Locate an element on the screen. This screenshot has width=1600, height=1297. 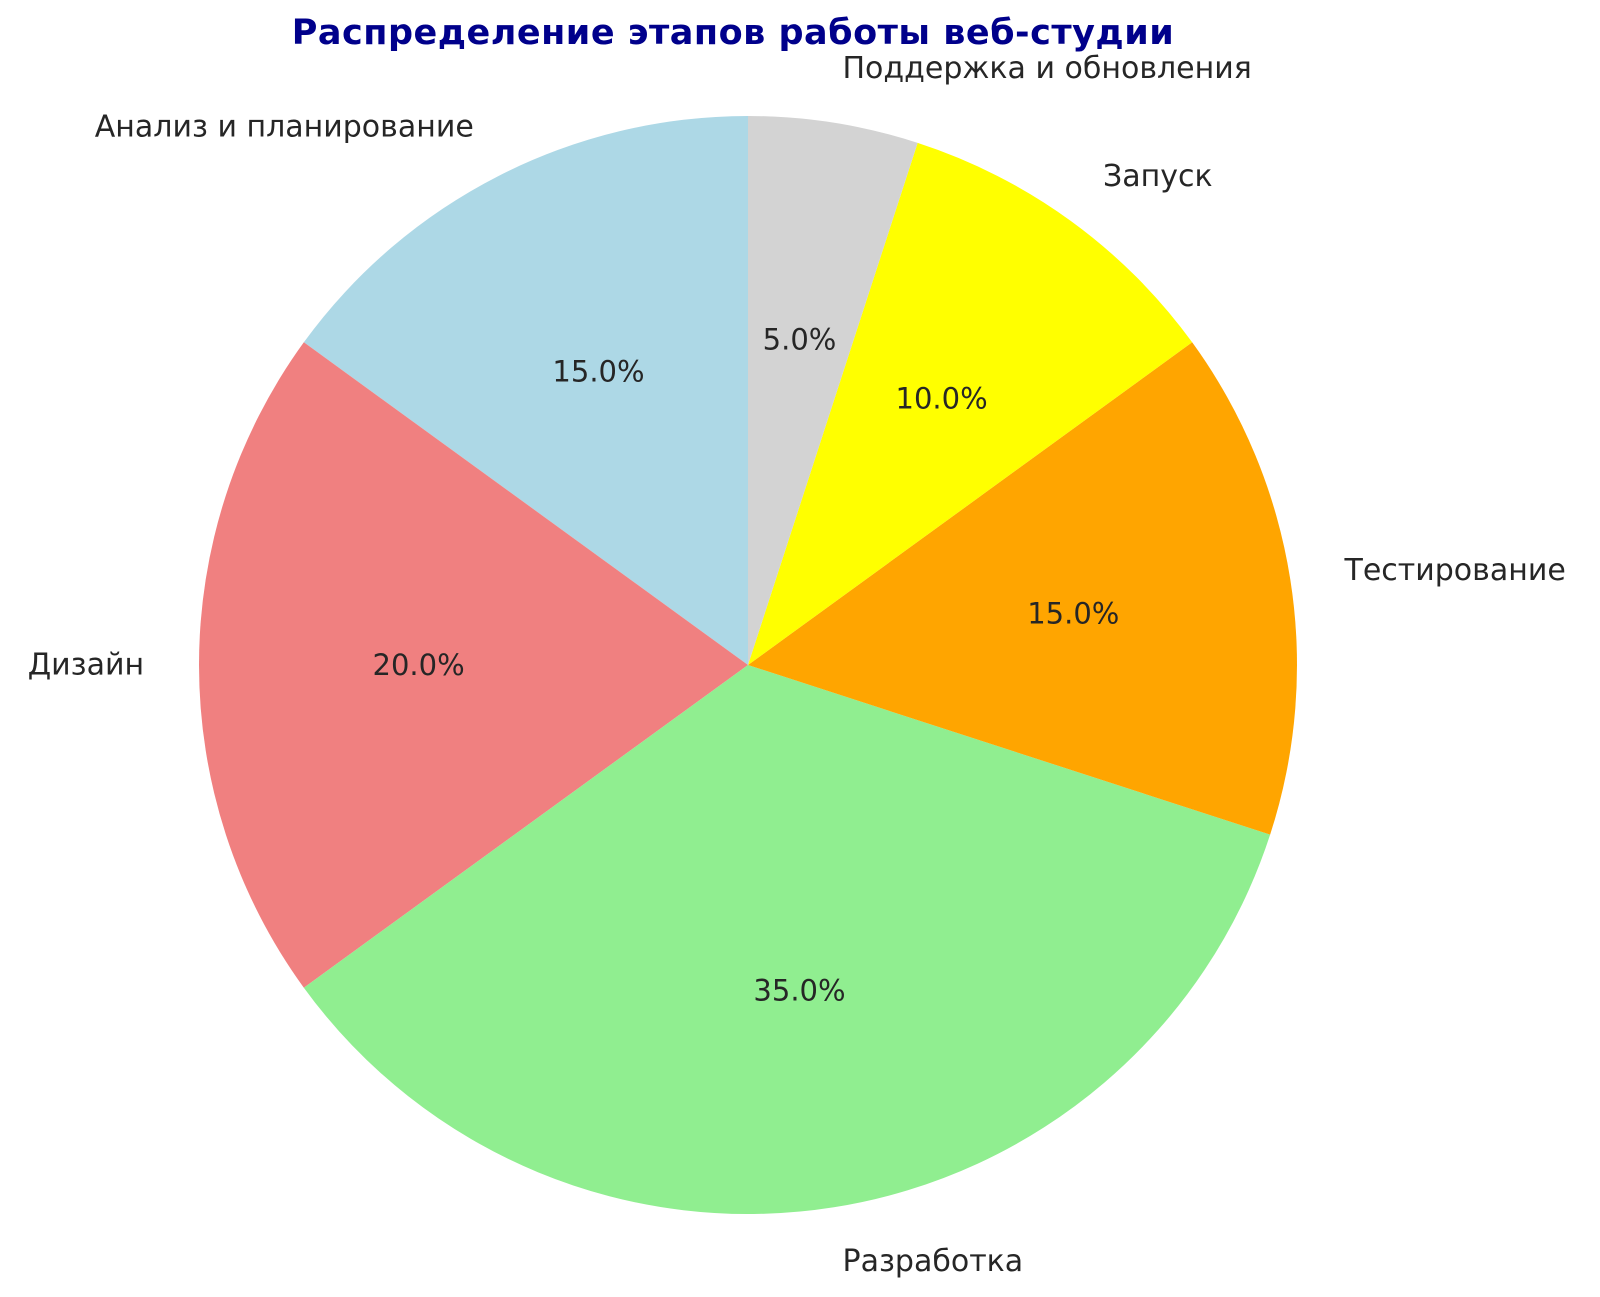
pct-label-4: 10.0% is located at coordinates (942, 399).